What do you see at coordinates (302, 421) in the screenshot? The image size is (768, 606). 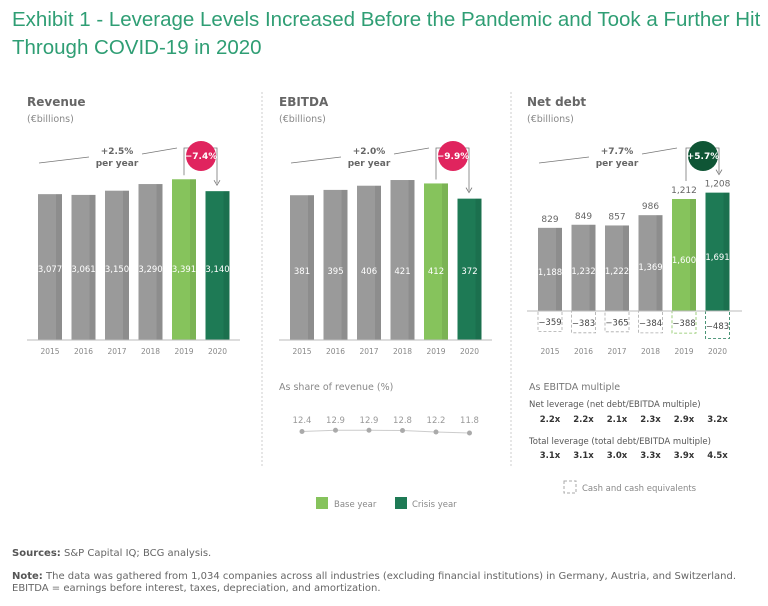 I see `share-label: 12.4` at bounding box center [302, 421].